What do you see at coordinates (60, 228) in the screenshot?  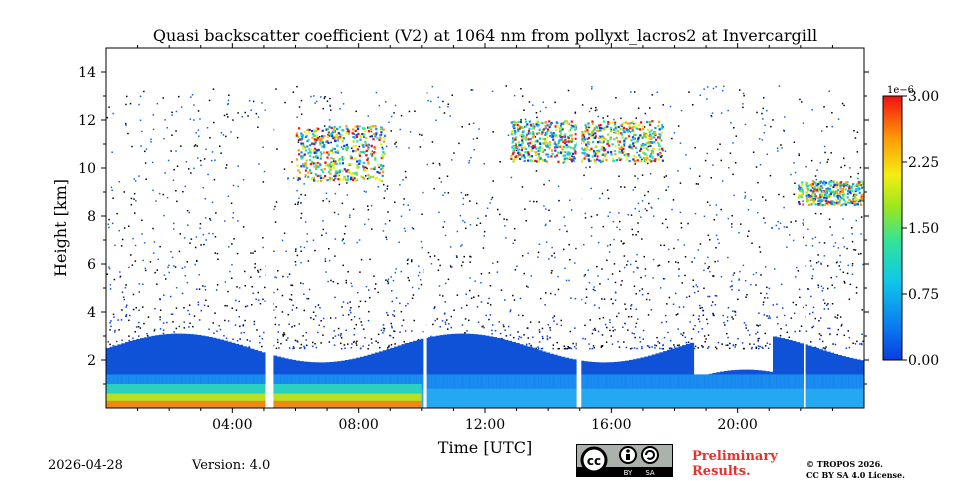 I see `y-axis-label: Height [km]` at bounding box center [60, 228].